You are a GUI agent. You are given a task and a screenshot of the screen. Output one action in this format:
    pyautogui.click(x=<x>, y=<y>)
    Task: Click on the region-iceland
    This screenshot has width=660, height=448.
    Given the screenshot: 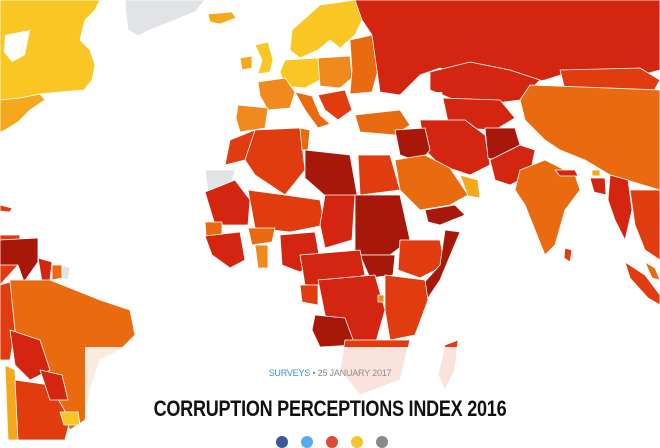 What is the action you would take?
    pyautogui.click(x=222, y=18)
    